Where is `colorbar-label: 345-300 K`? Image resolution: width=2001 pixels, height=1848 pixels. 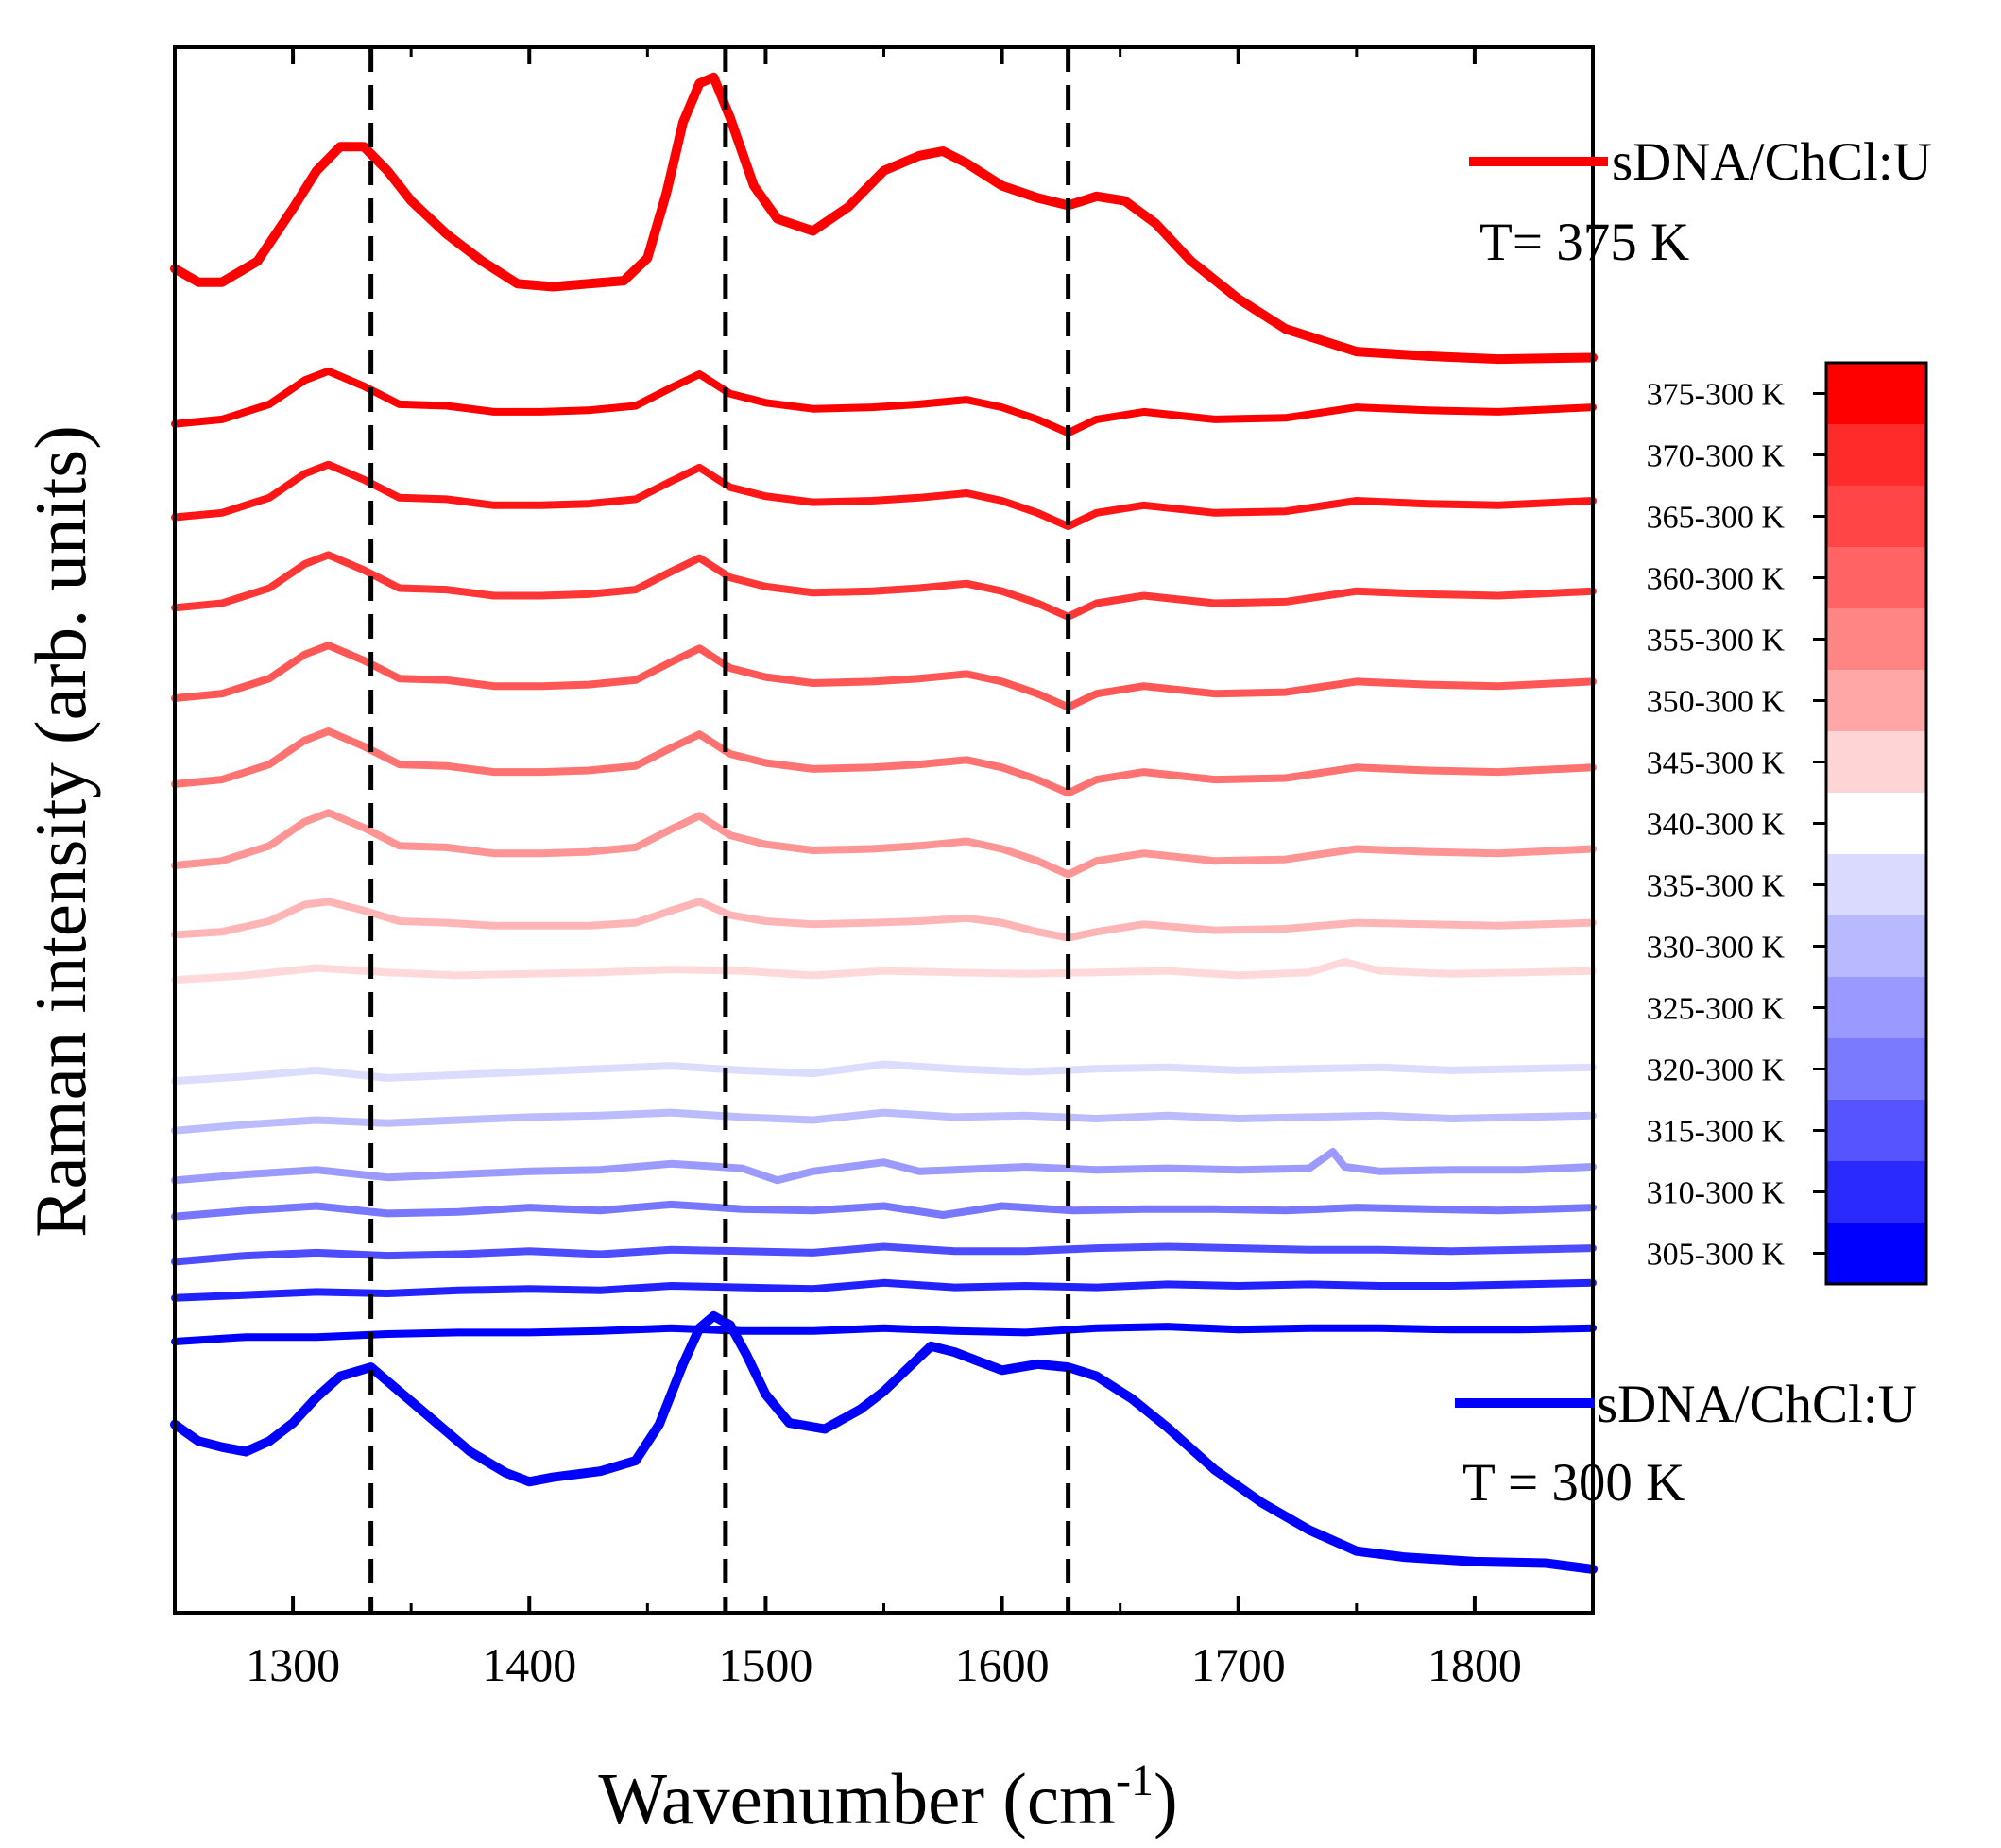
colorbar-label: 345-300 K is located at coordinates (1716, 764).